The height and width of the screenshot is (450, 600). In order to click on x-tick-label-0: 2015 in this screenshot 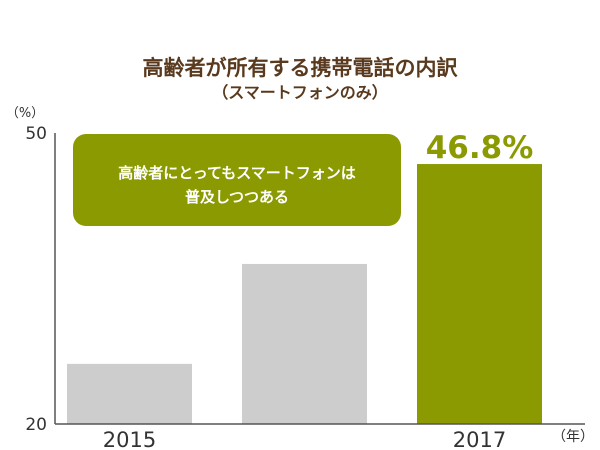, I will do `click(129, 439)`.